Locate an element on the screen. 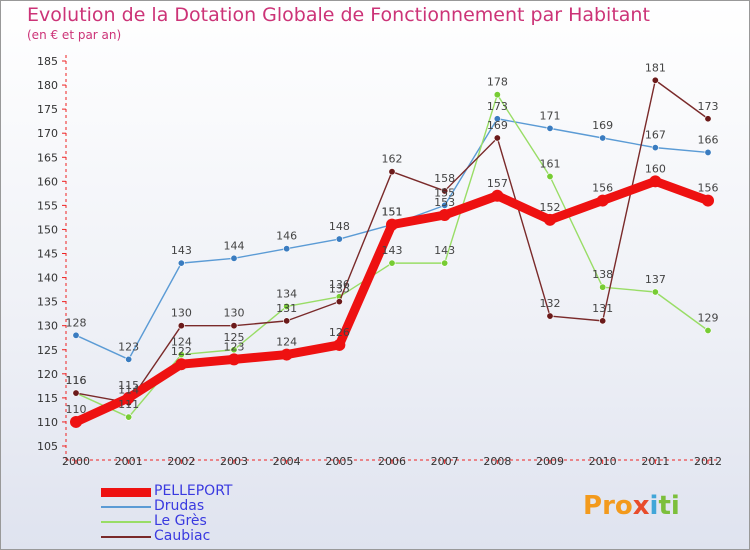  data-label: 144 is located at coordinates (234, 245).